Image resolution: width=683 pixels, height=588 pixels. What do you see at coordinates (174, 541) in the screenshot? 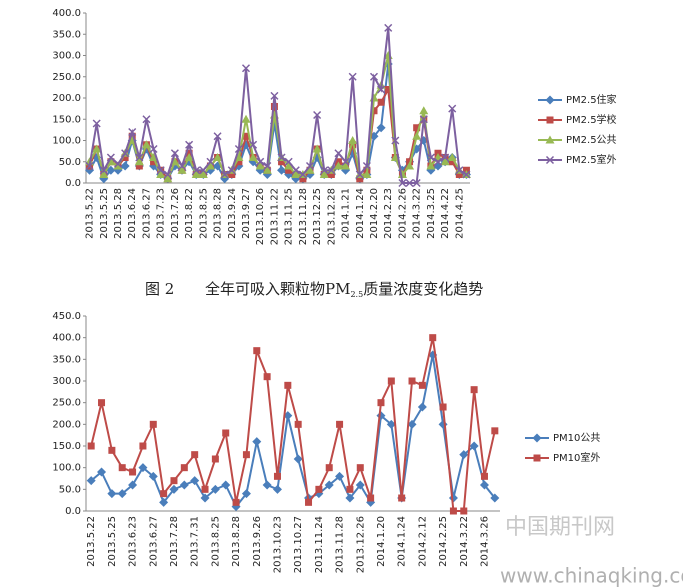
I see `x-tick-label: 2013.7.28` at bounding box center [174, 541].